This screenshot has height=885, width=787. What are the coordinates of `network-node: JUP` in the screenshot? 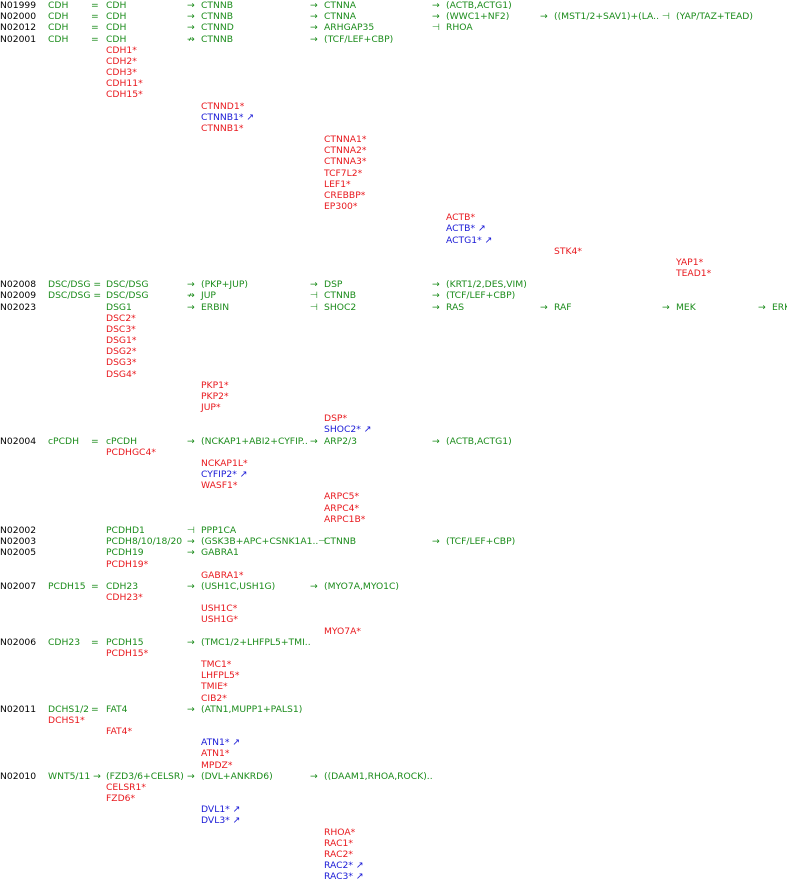 It's located at (208, 296).